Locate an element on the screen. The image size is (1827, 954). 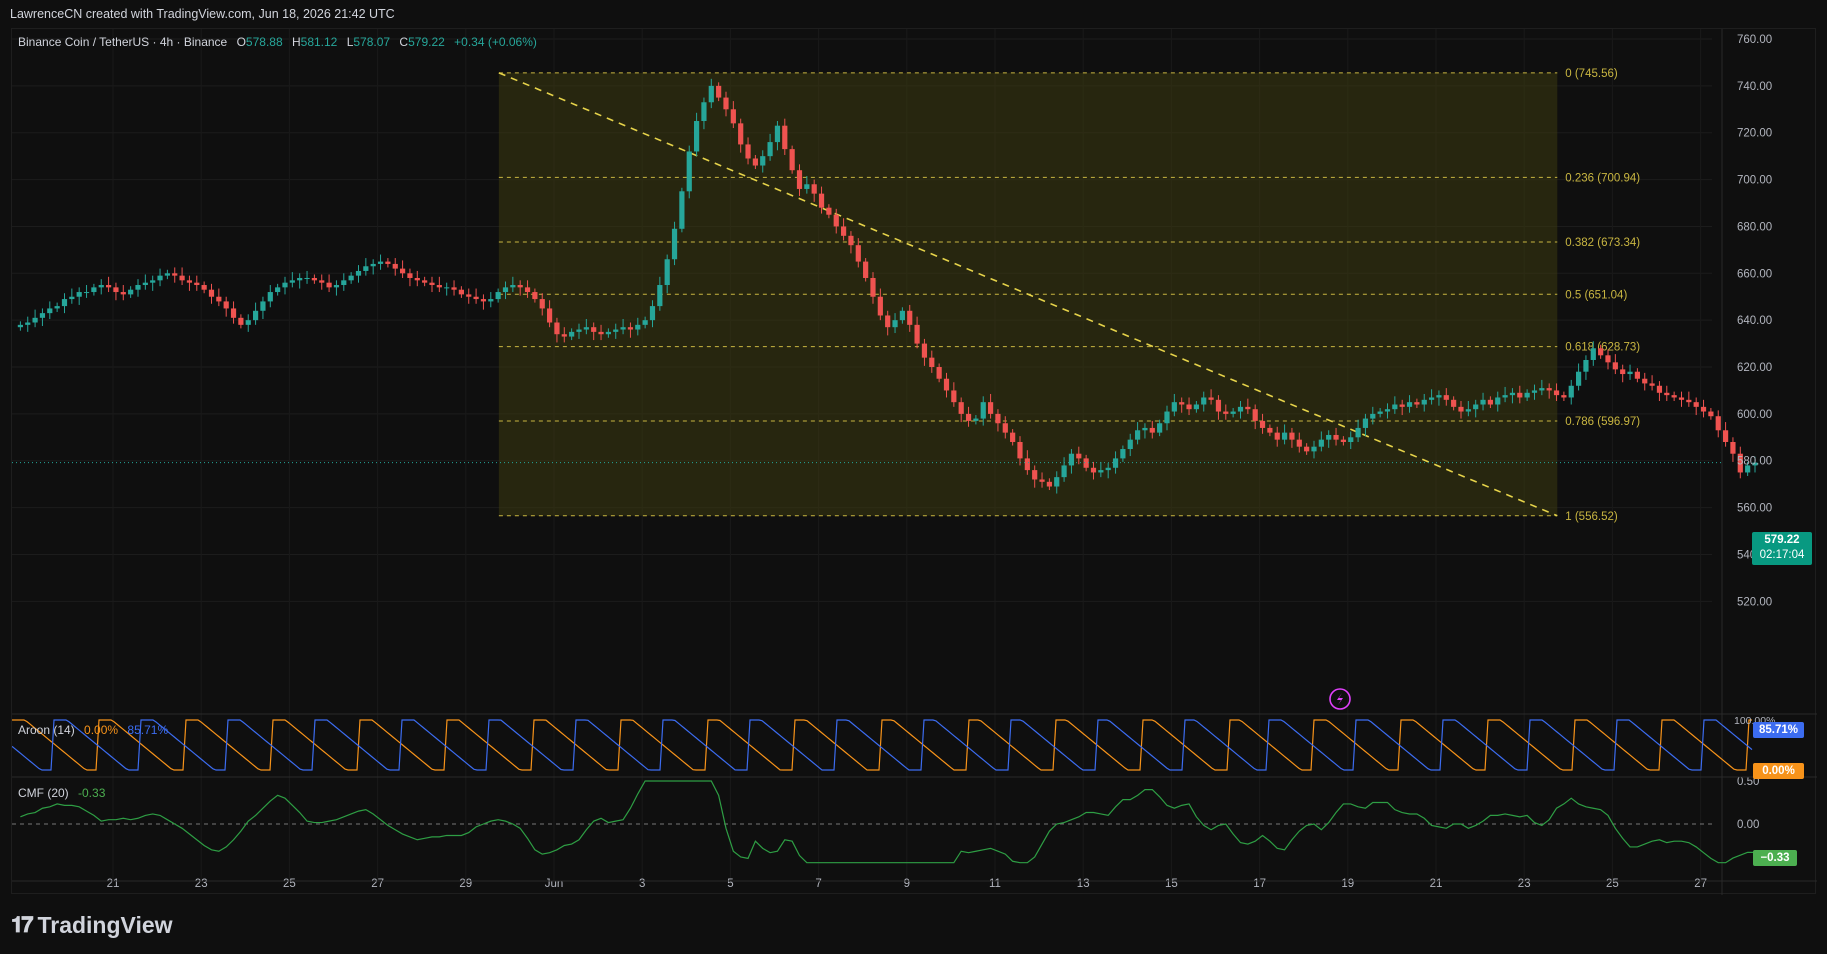
high-label: H is located at coordinates (296, 42).